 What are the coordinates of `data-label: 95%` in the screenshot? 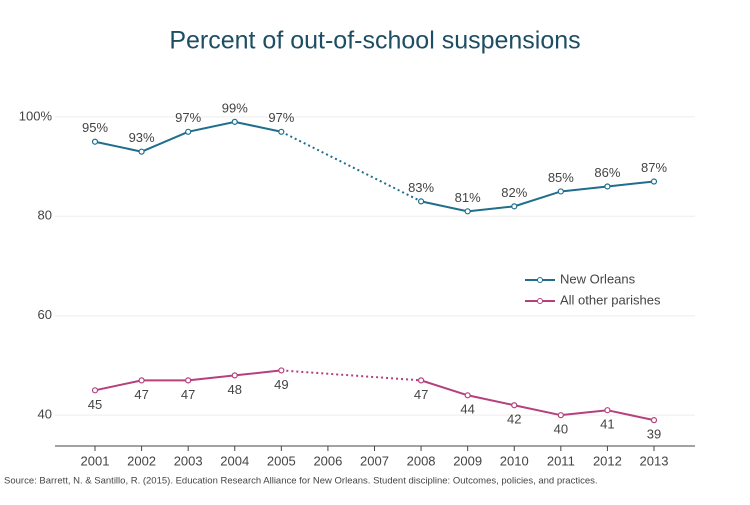 It's located at (95, 127).